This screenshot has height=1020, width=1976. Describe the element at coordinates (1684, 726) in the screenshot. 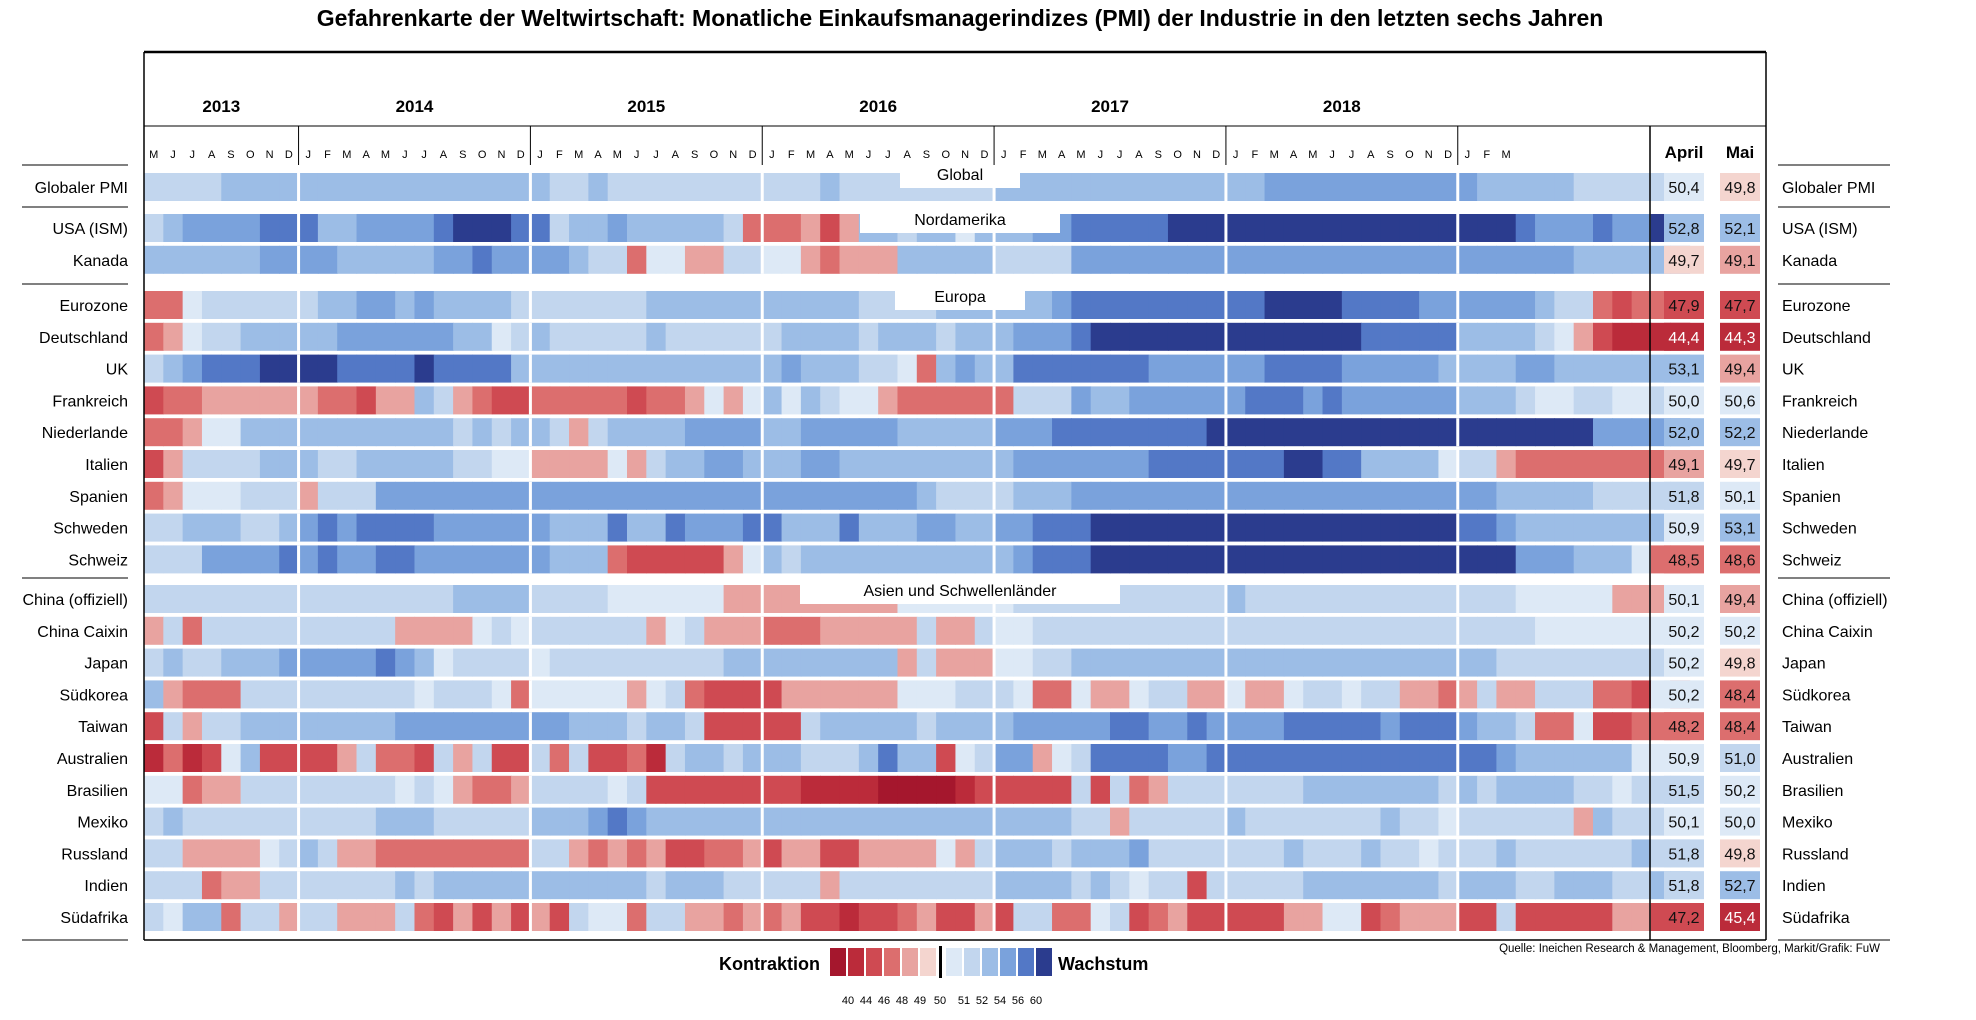

I see `april-value-cell` at that location.